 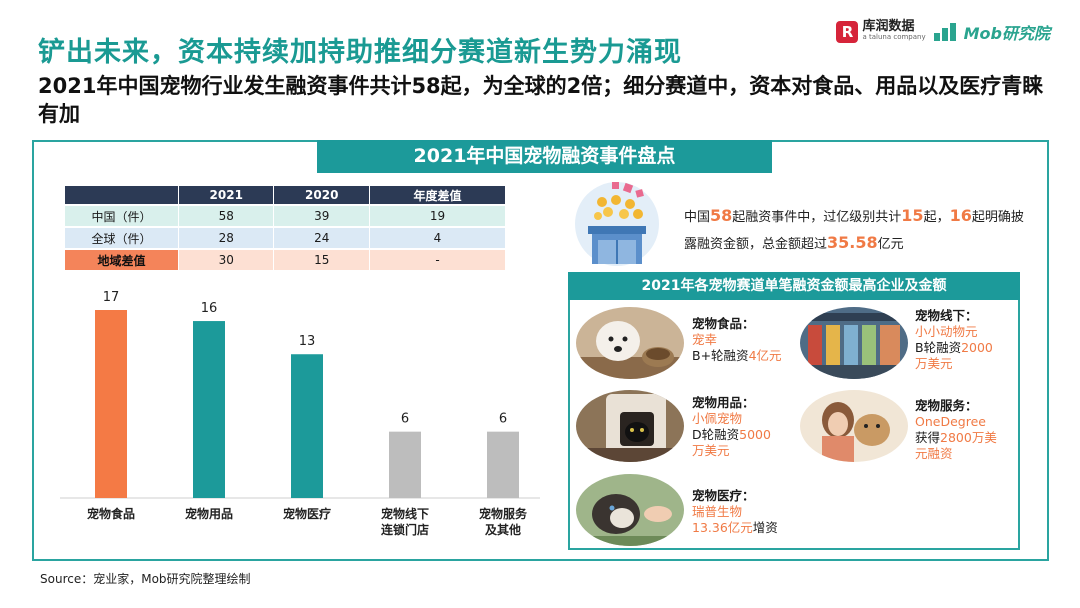 I want to click on deal-round: 获得, so click(x=928, y=437).